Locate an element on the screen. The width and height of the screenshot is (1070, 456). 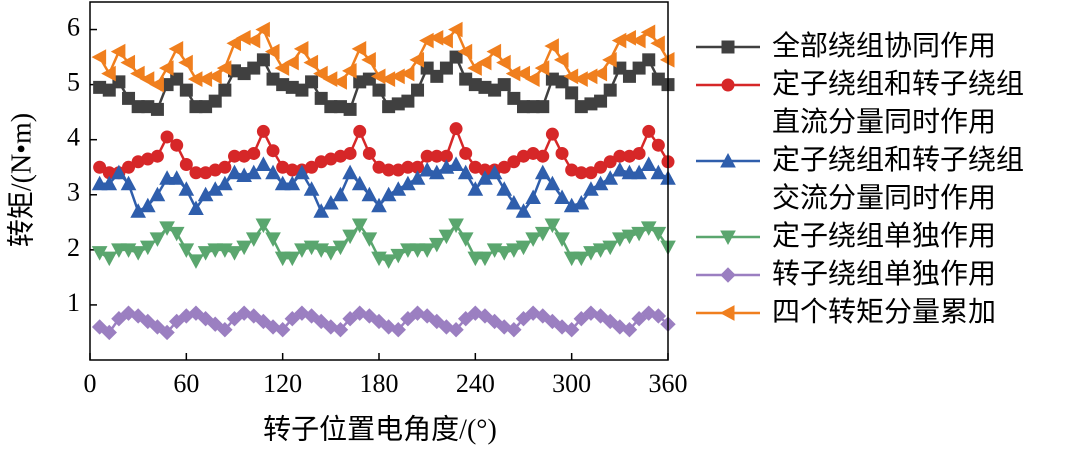
x-tick-label: 300 is located at coordinates (571, 383).